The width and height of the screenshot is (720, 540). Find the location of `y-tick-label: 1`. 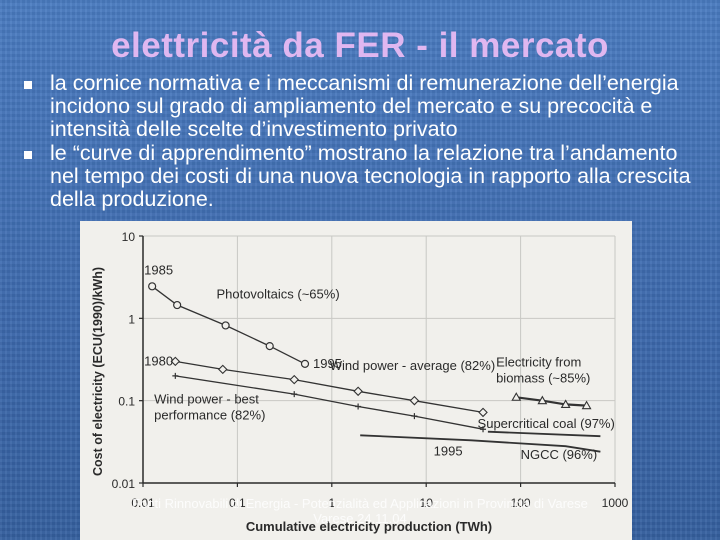

y-tick-label: 1 is located at coordinates (131, 319).